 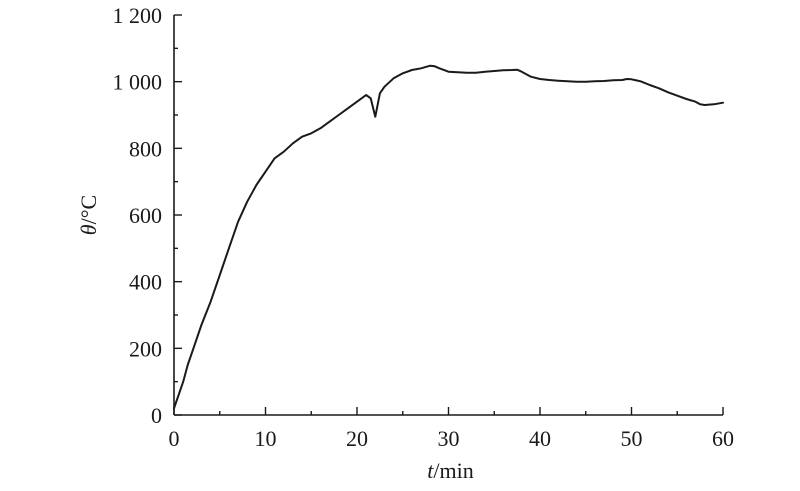 What do you see at coordinates (453, 470) in the screenshot?
I see `x-axis-unit: /min` at bounding box center [453, 470].